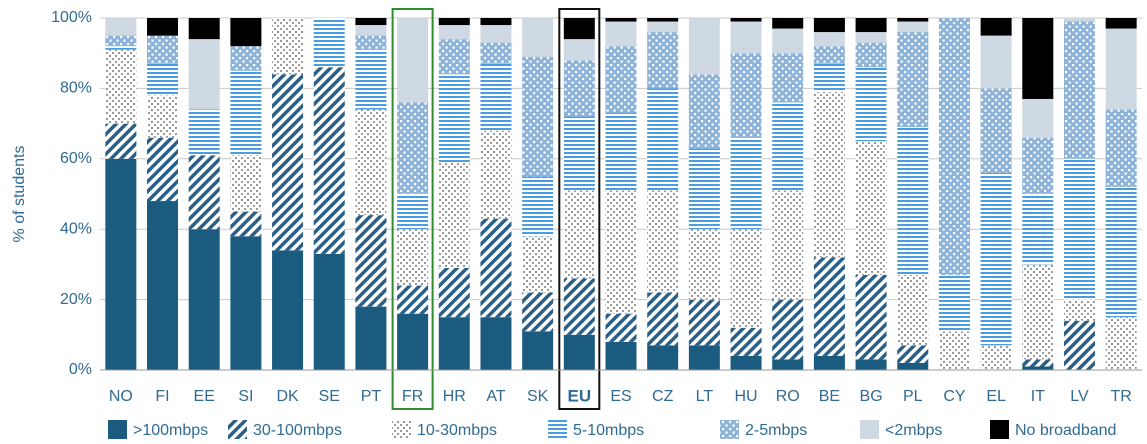  What do you see at coordinates (871, 396) in the screenshot?
I see `x-tick-label: BG` at bounding box center [871, 396].